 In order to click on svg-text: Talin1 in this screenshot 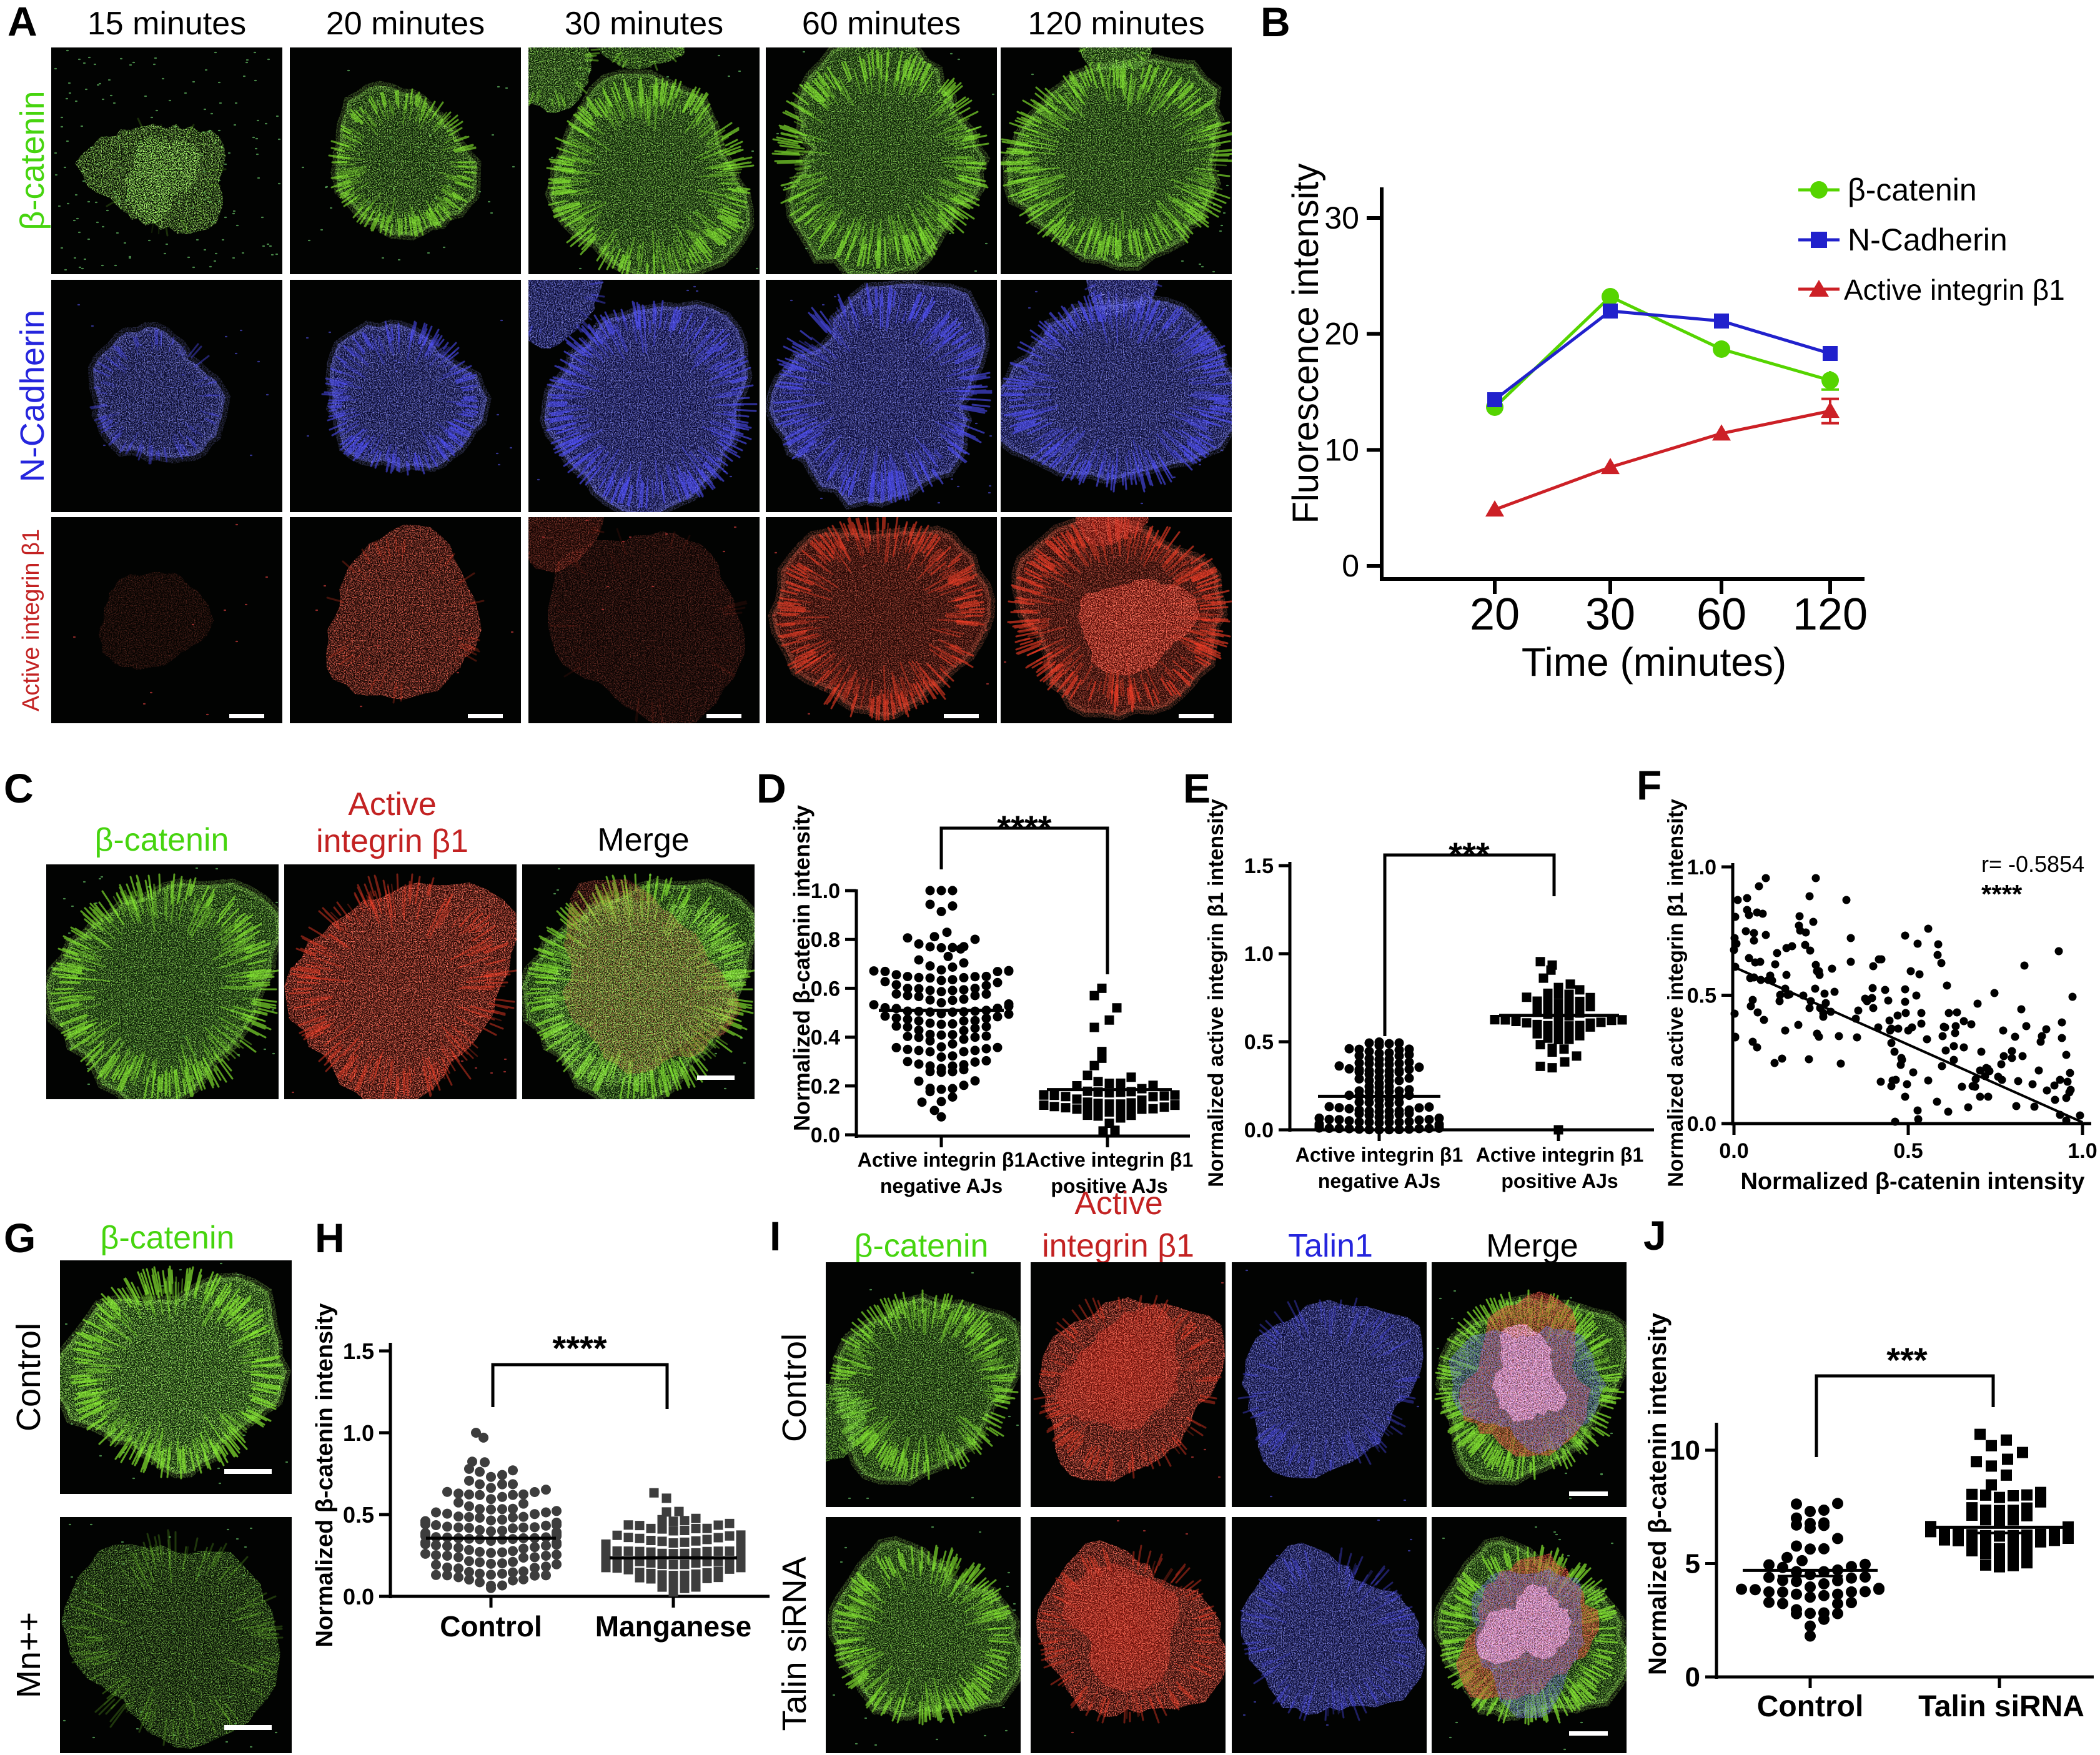, I will do `click(1330, 1246)`.